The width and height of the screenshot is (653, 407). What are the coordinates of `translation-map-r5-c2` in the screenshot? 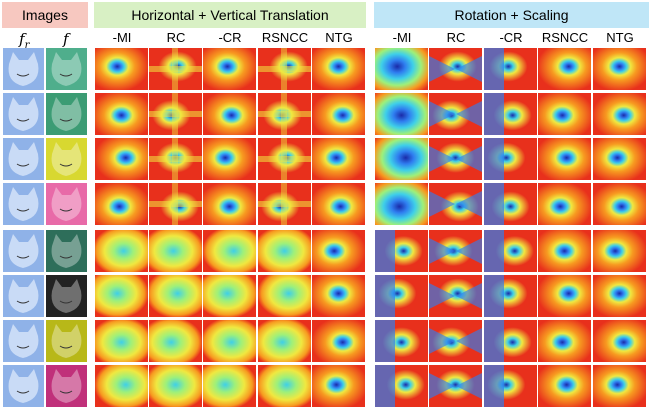 It's located at (175, 251).